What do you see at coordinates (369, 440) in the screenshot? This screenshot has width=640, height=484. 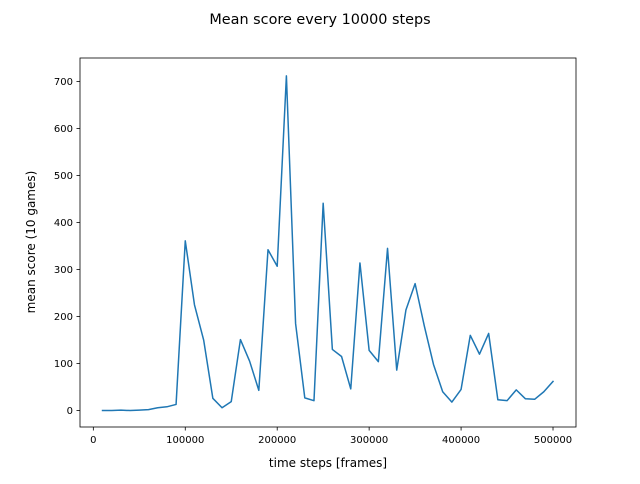 I see `x-tick-label: 300000` at bounding box center [369, 440].